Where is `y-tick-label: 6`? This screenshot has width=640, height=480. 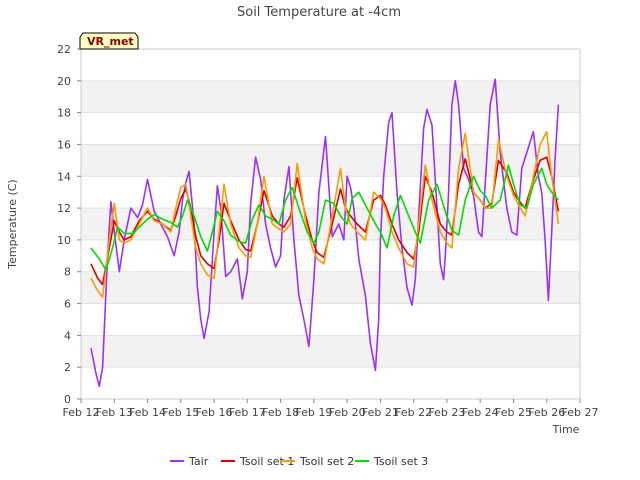 y-tick-label: 6 is located at coordinates (67, 304).